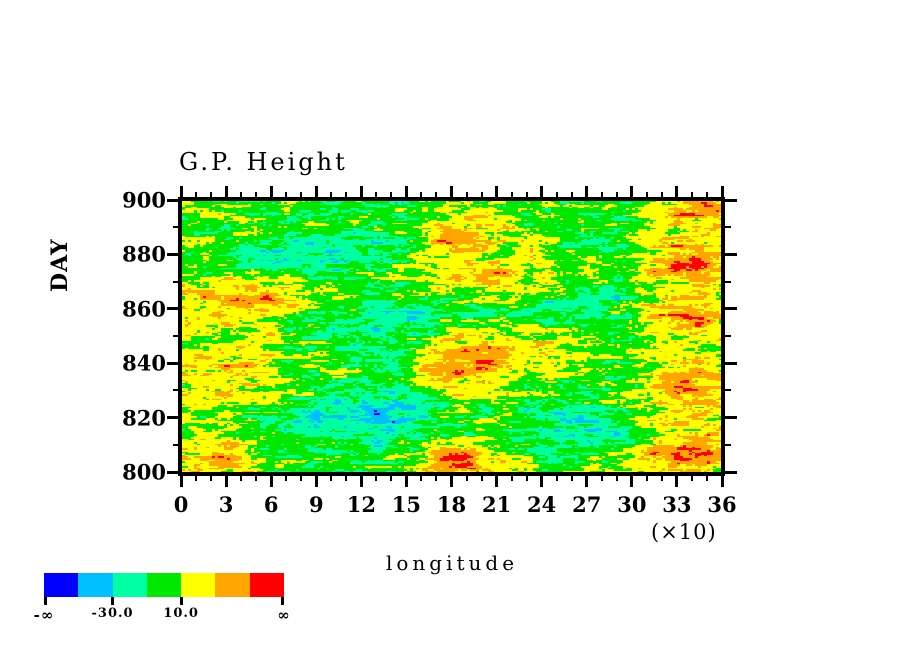 The height and width of the screenshot is (654, 904). What do you see at coordinates (496, 504) in the screenshot?
I see `x-tick-label: 21` at bounding box center [496, 504].